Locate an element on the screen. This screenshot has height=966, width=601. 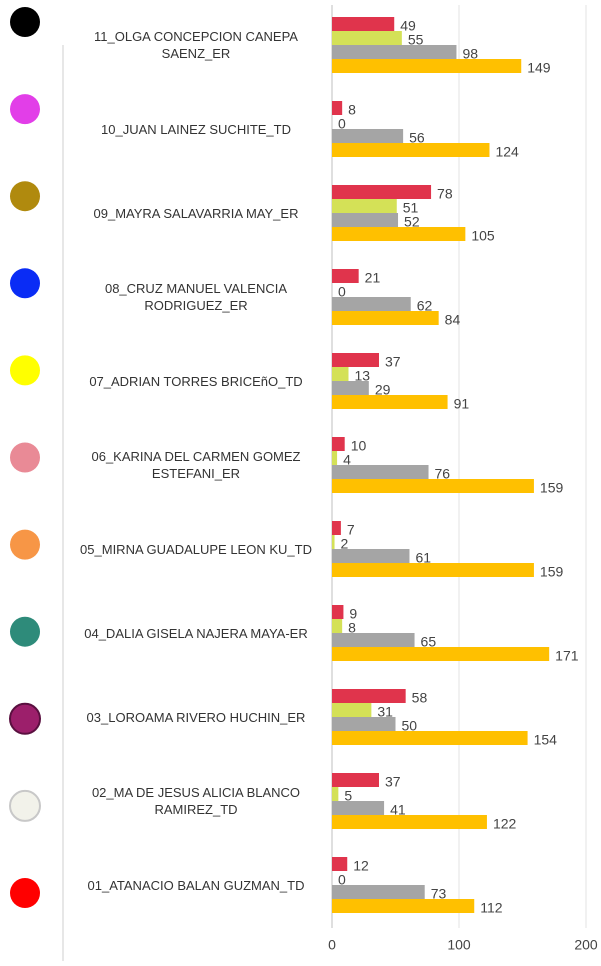
value-label: 21 is located at coordinates (373, 278).